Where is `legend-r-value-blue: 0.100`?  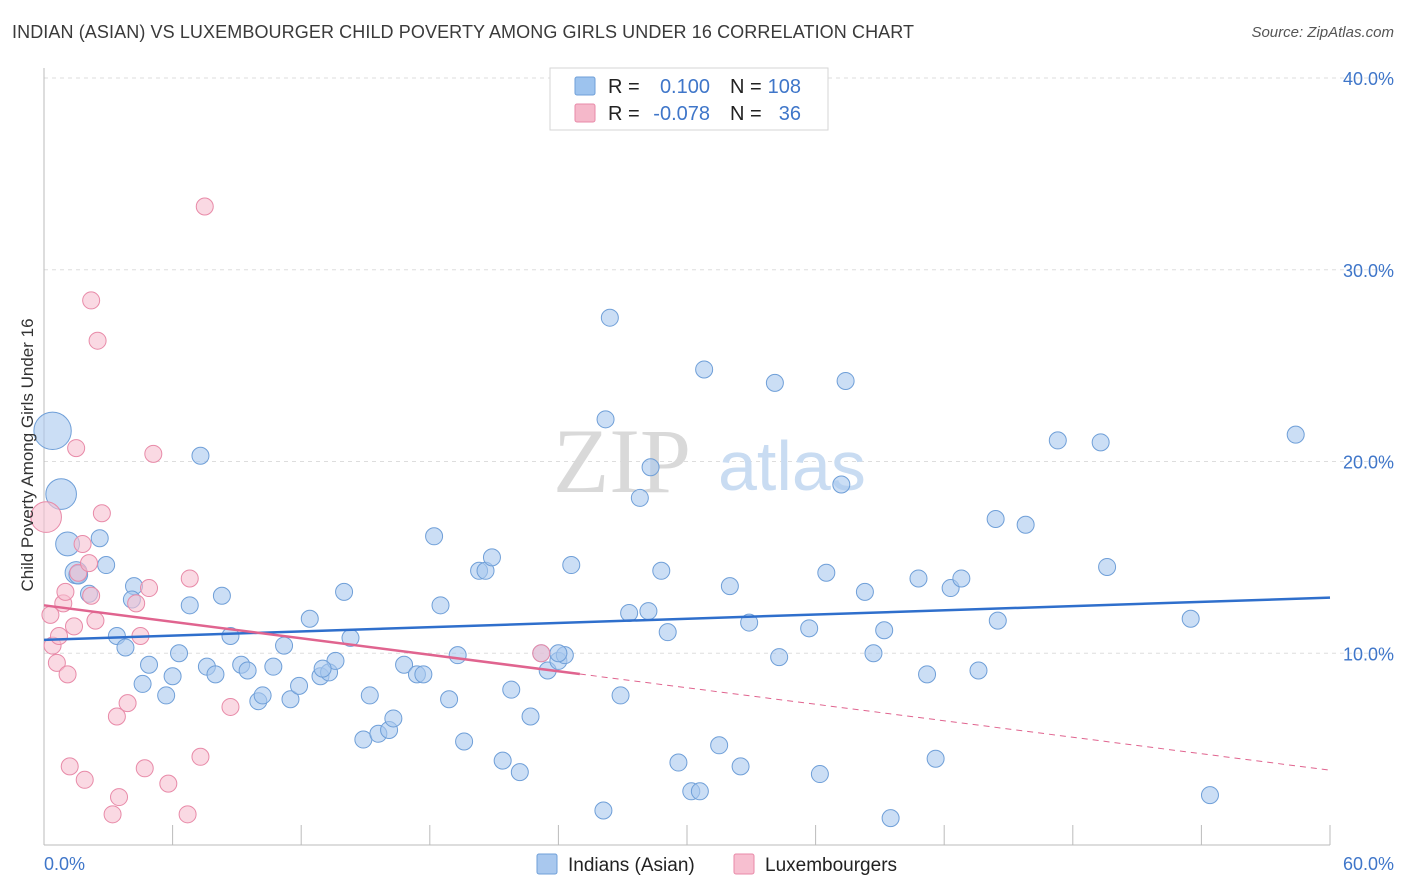 legend-r-value-blue: 0.100 is located at coordinates (685, 87).